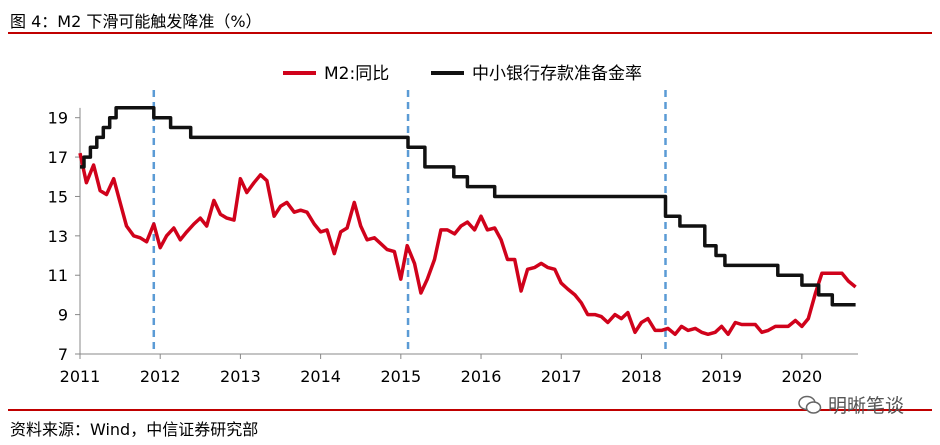  What do you see at coordinates (63, 315) in the screenshot?
I see `y-tick-label: 9` at bounding box center [63, 315].